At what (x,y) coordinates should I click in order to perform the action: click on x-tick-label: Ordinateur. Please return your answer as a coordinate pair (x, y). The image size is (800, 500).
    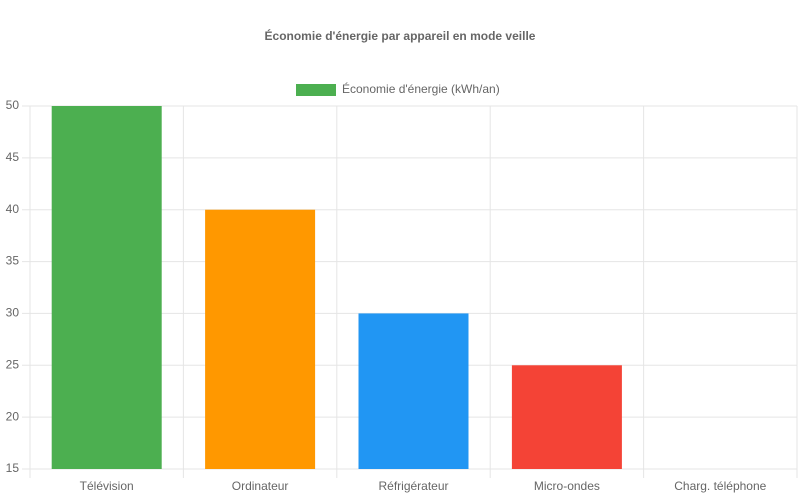
    Looking at the image, I should click on (260, 486).